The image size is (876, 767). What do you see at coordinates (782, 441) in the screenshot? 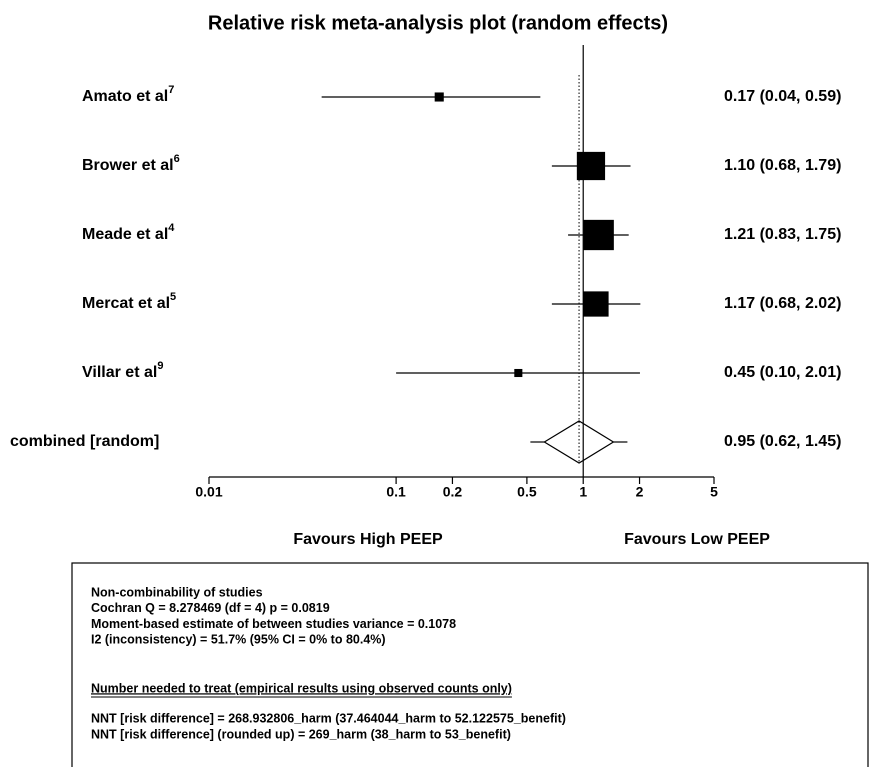
I see `value-label: 0.95 (0.62, 1.45)` at bounding box center [782, 441].